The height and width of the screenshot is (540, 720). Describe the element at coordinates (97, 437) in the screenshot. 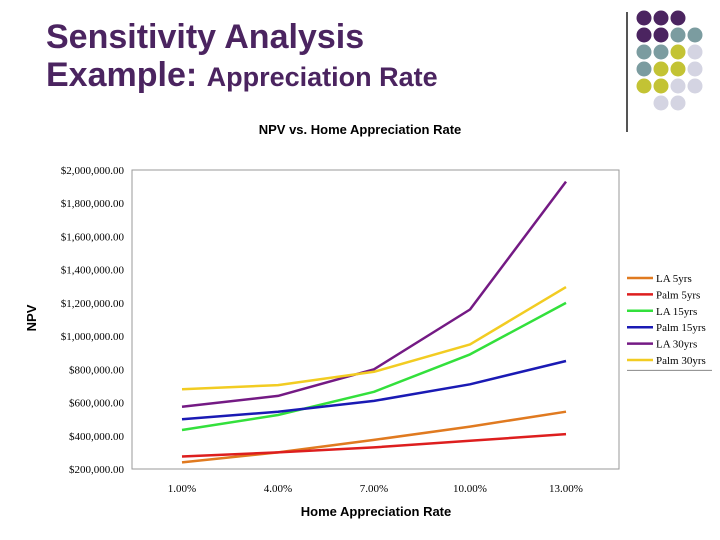

I see `y-tick-label: $400,000.00` at that location.